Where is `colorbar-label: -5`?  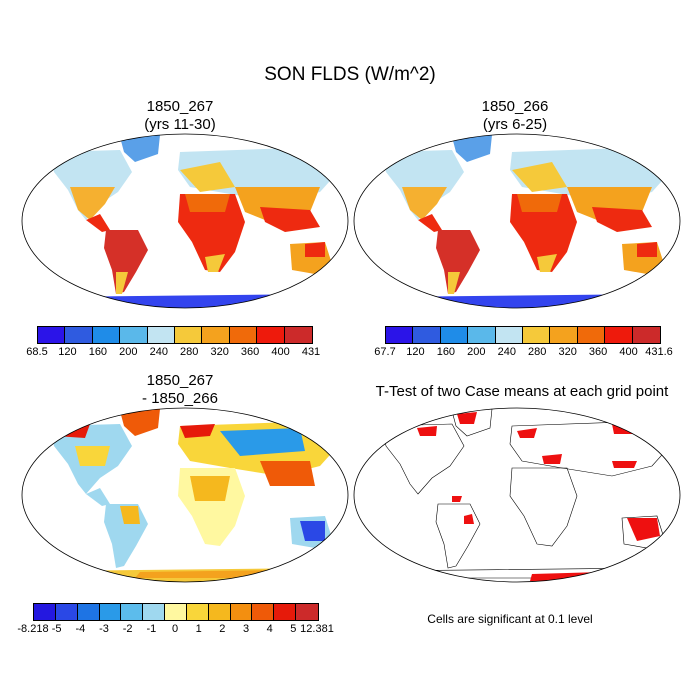 colorbar-label: -5 is located at coordinates (56, 629).